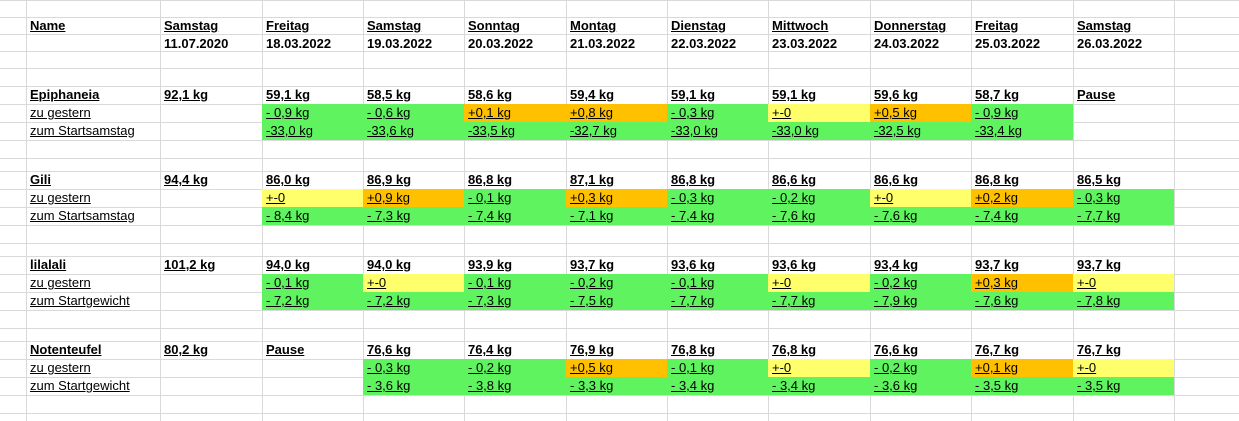 Image resolution: width=1239 pixels, height=421 pixels. I want to click on header-date-cell: 23.03.2022, so click(805, 43).